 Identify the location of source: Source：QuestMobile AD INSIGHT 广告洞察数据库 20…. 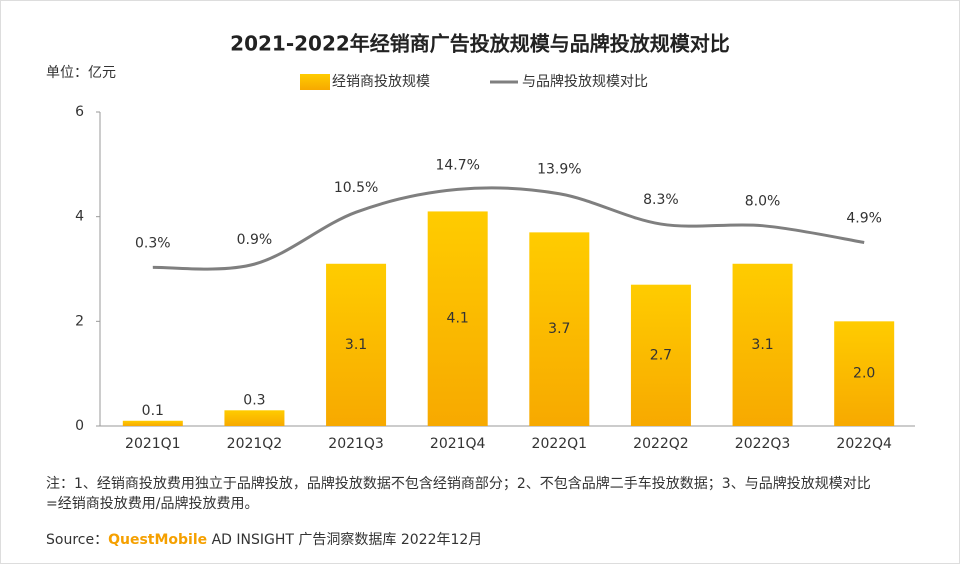
(264, 539).